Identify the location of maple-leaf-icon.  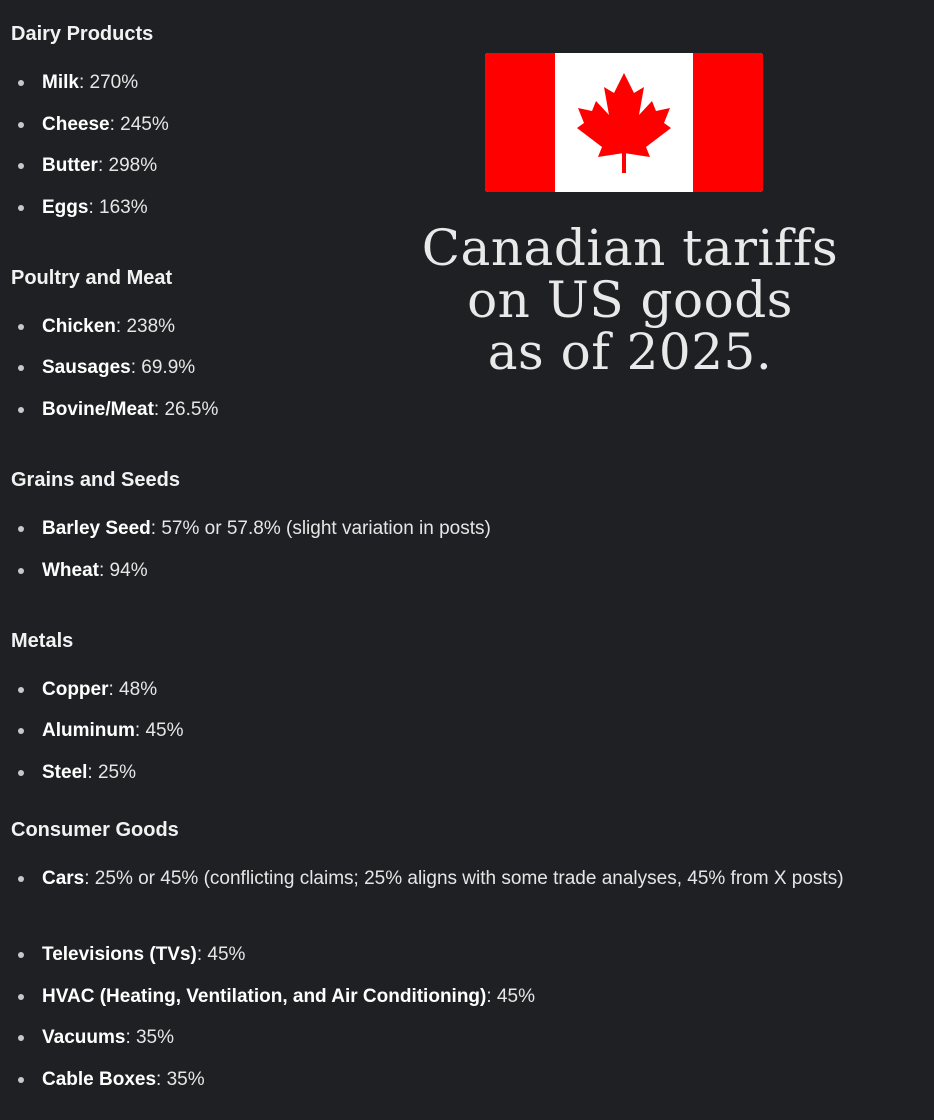
(624, 123).